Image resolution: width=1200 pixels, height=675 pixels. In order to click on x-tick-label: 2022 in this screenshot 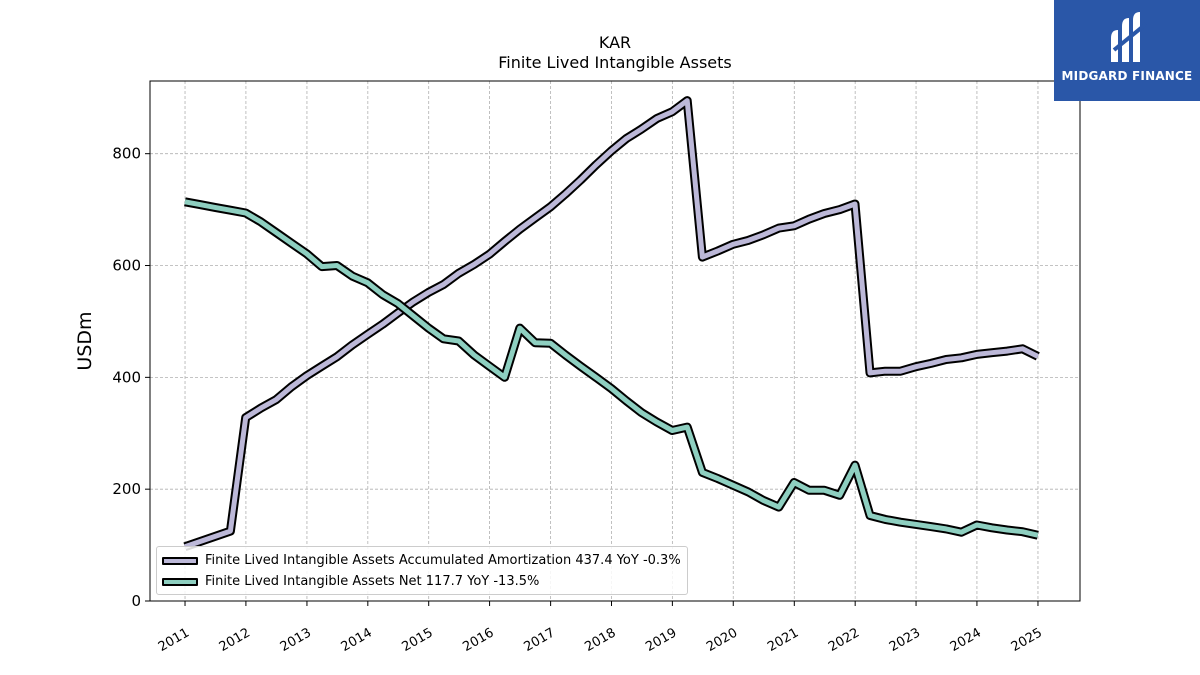, I will do `click(844, 640)`.